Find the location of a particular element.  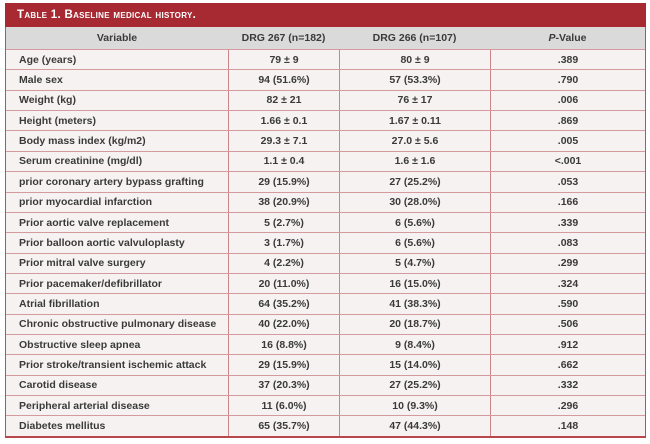

variable-cell: Prior stroke/transient ischemic attack is located at coordinates (113, 365).